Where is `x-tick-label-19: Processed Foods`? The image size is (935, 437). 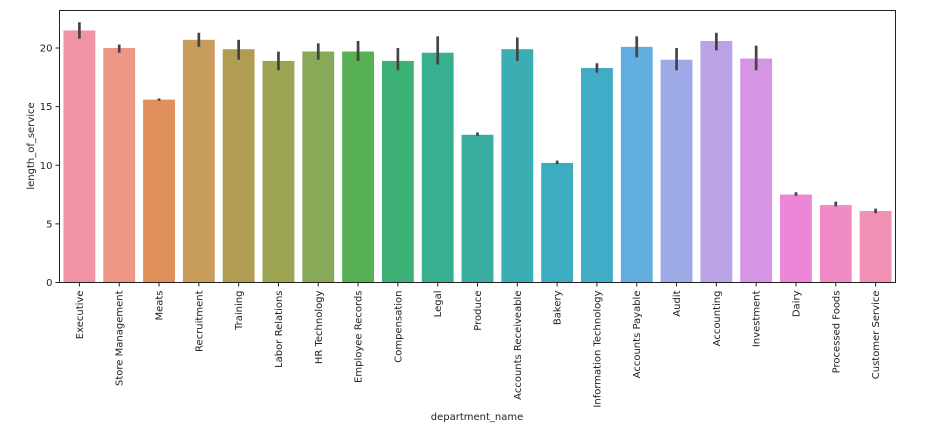 x-tick-label-19: Processed Foods is located at coordinates (836, 332).